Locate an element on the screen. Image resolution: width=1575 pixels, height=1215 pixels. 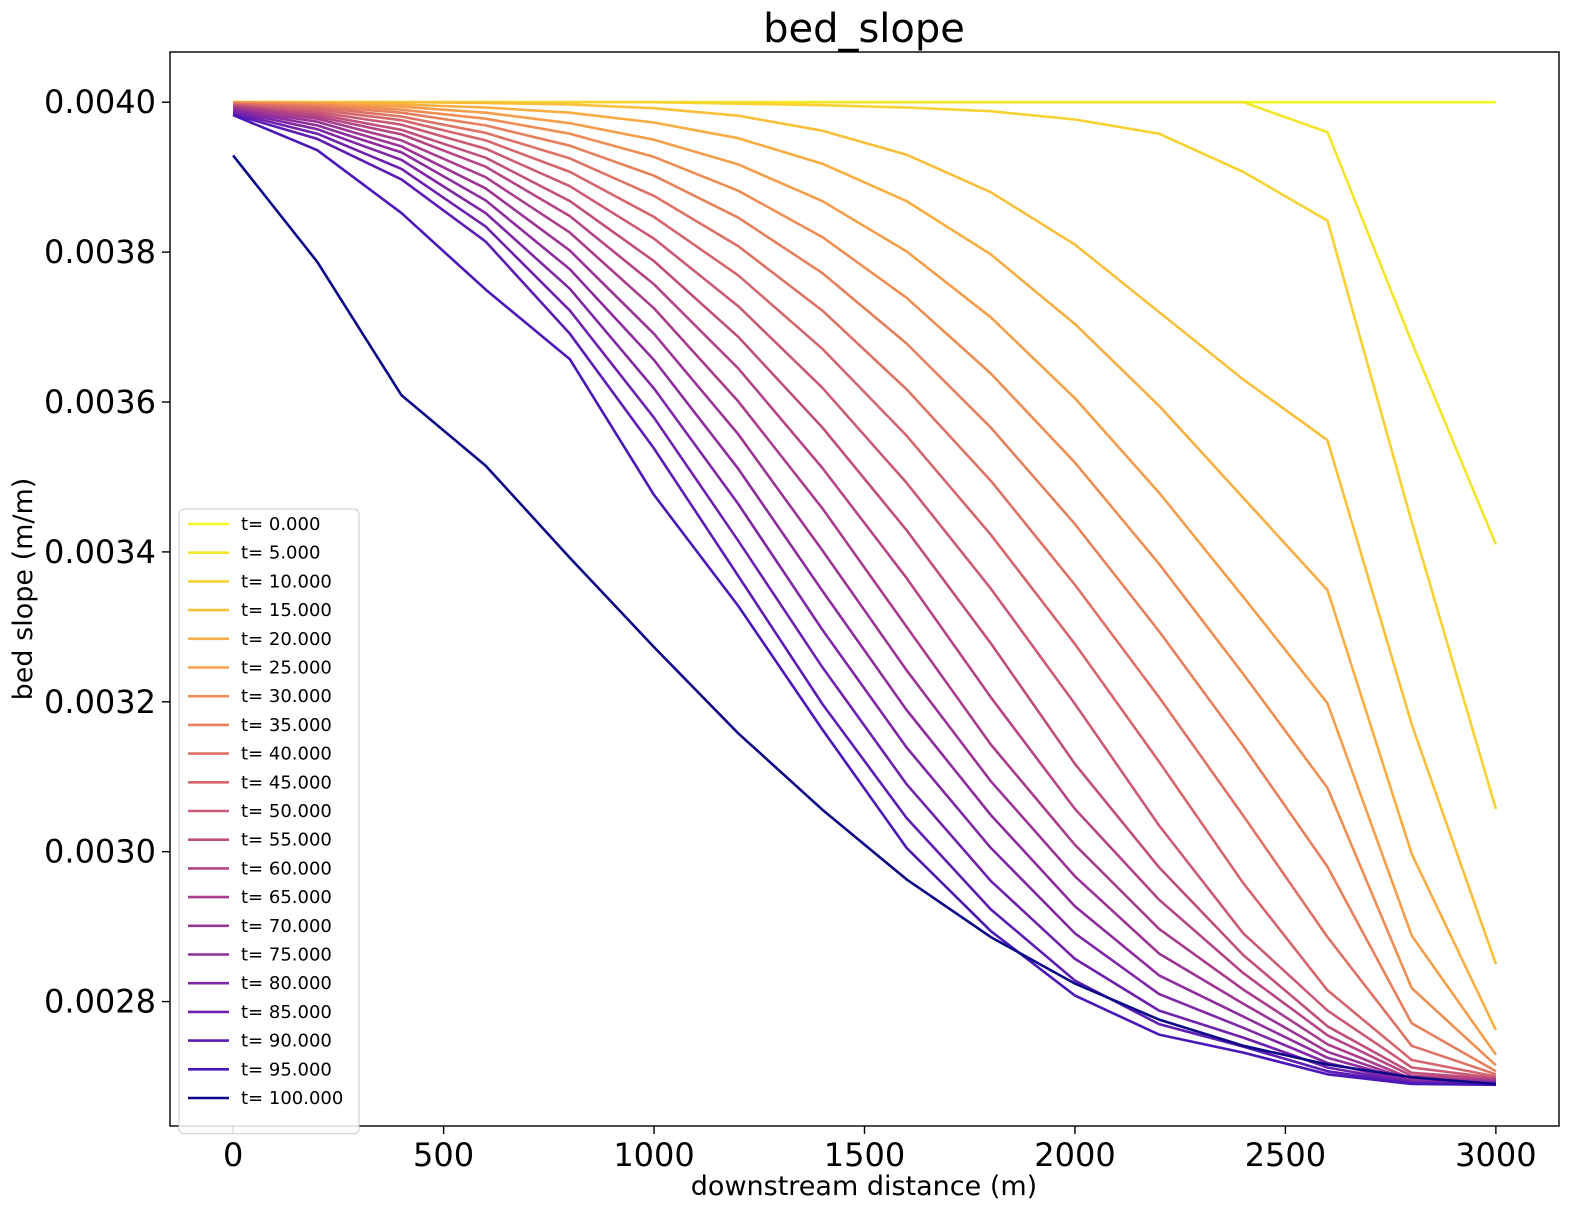
legend-label-19: t= 95.000 is located at coordinates (286, 1069).